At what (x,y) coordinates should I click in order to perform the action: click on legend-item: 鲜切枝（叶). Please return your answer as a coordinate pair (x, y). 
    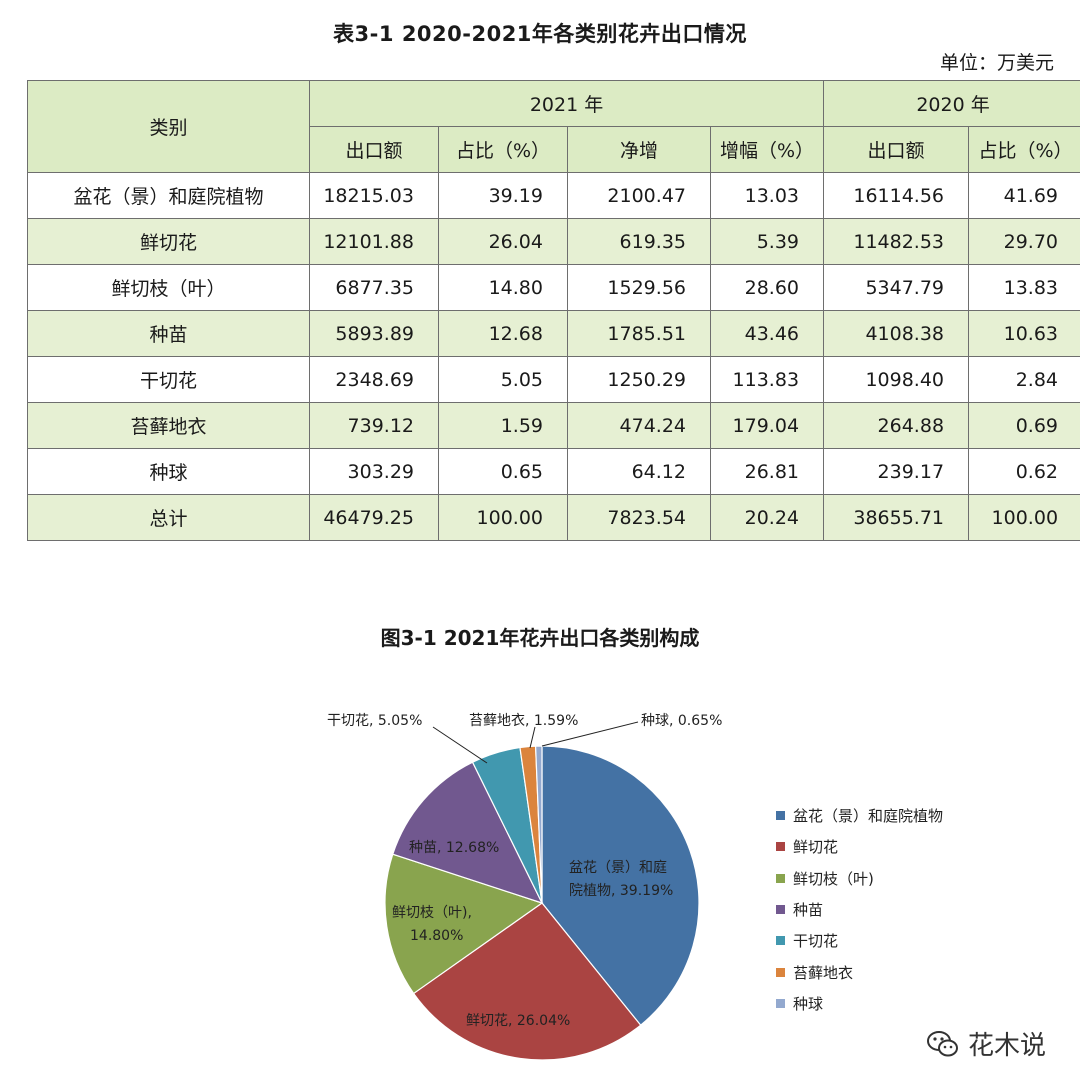
    Looking at the image, I should click on (859, 878).